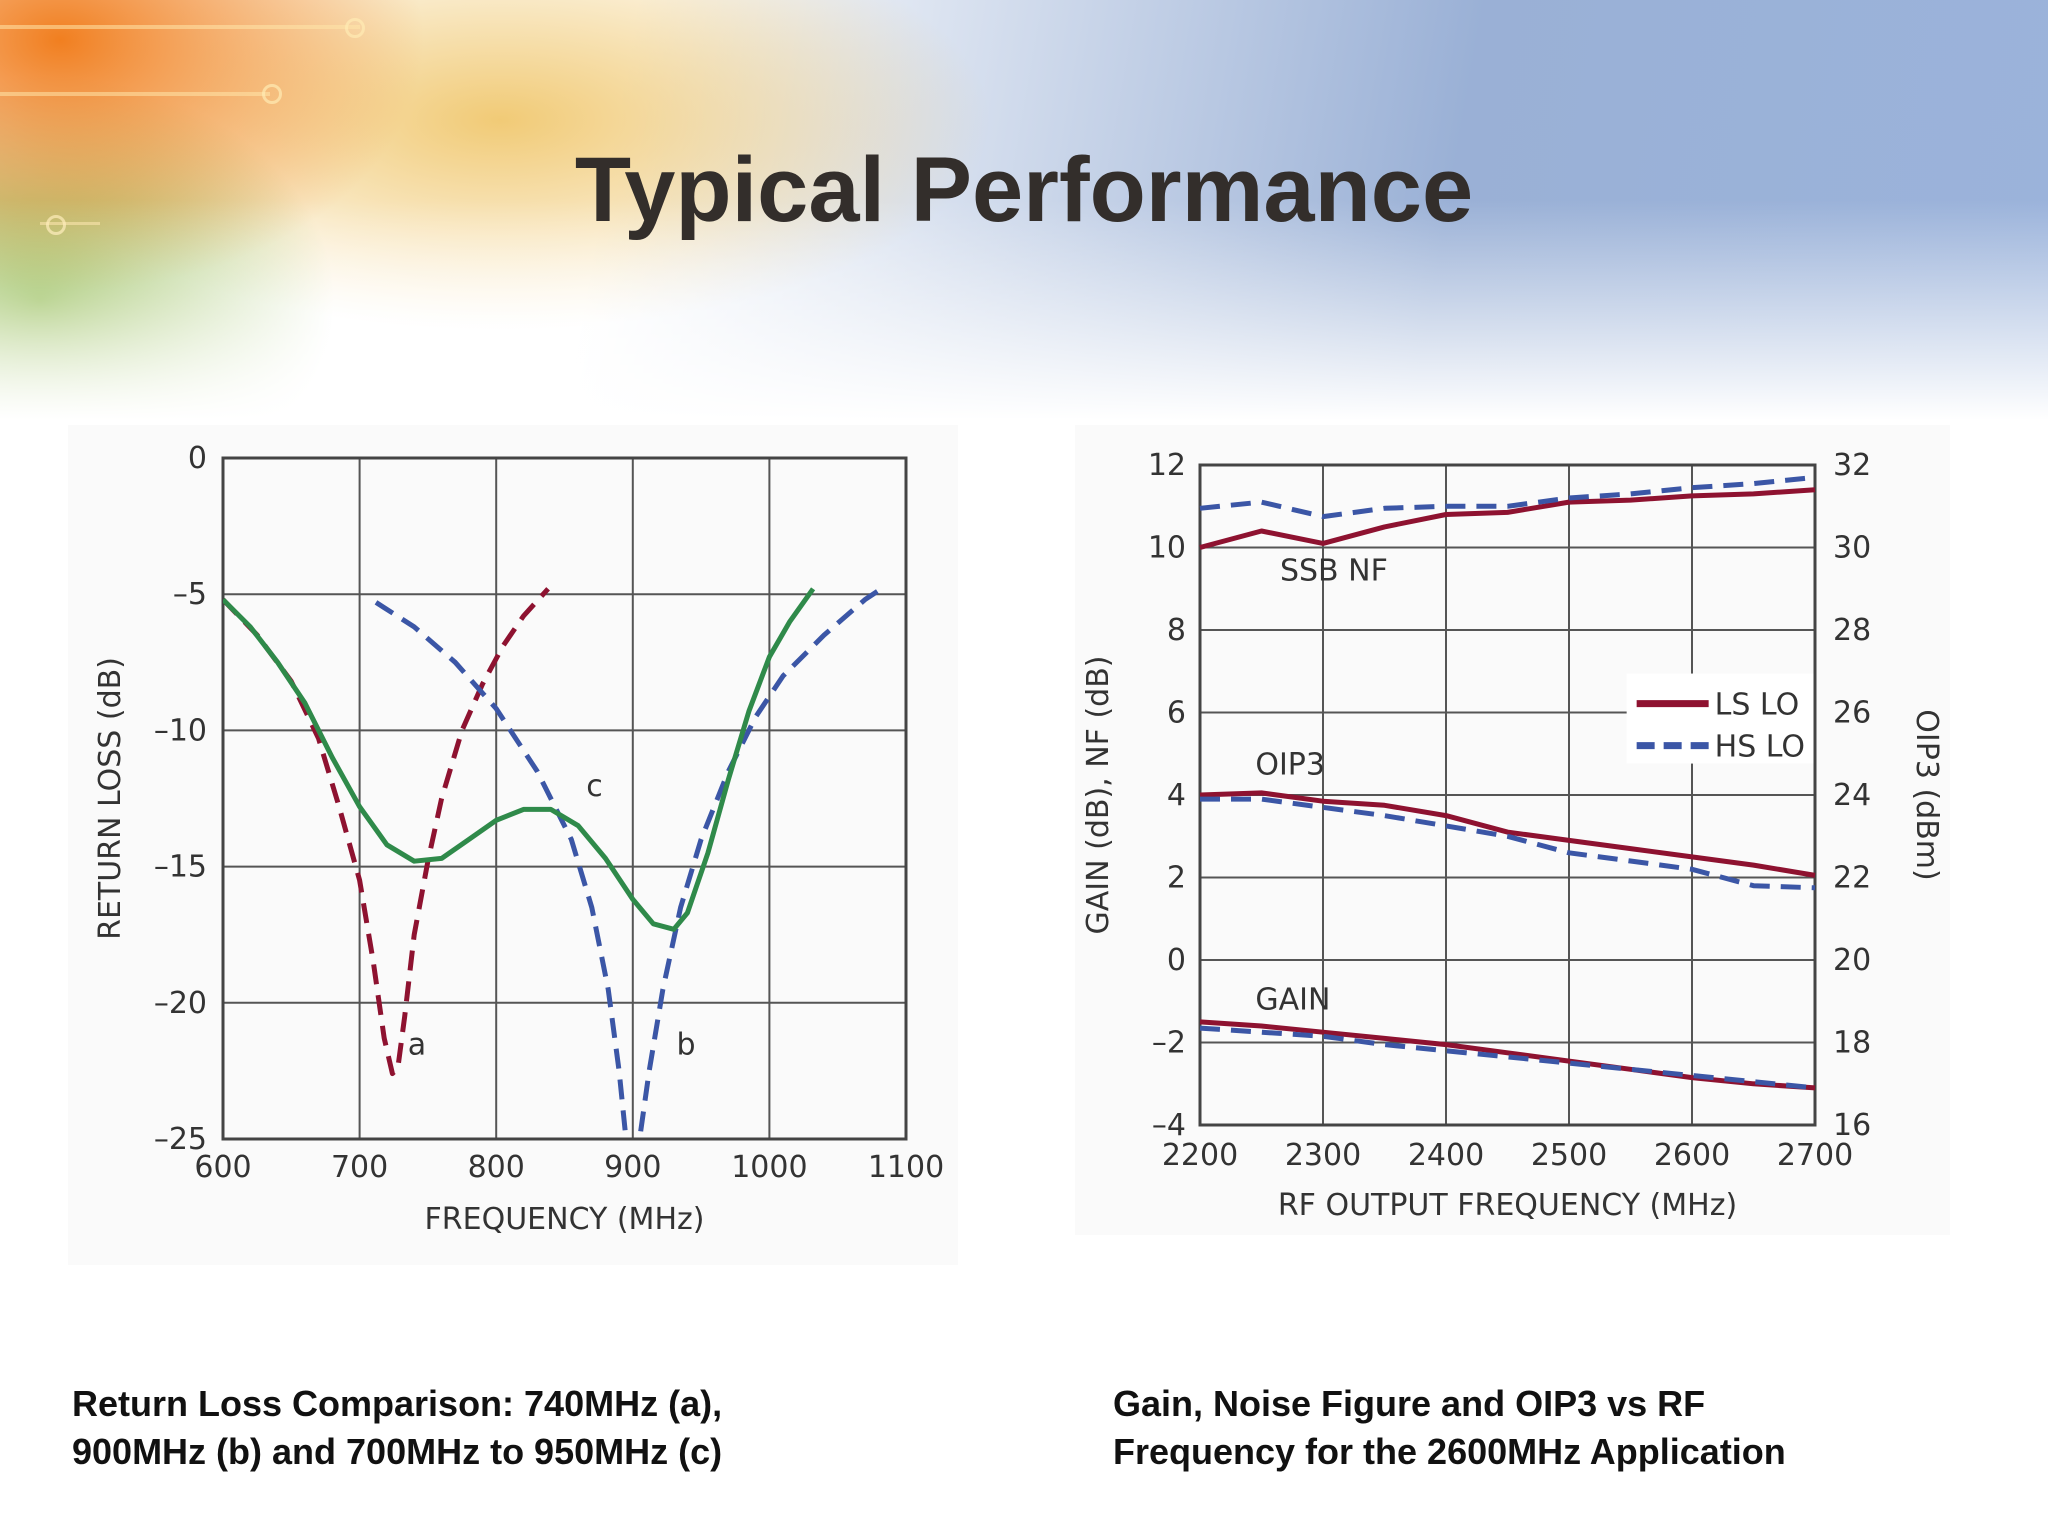  What do you see at coordinates (180, 730) in the screenshot?
I see `y-tick-label: –10` at bounding box center [180, 730].